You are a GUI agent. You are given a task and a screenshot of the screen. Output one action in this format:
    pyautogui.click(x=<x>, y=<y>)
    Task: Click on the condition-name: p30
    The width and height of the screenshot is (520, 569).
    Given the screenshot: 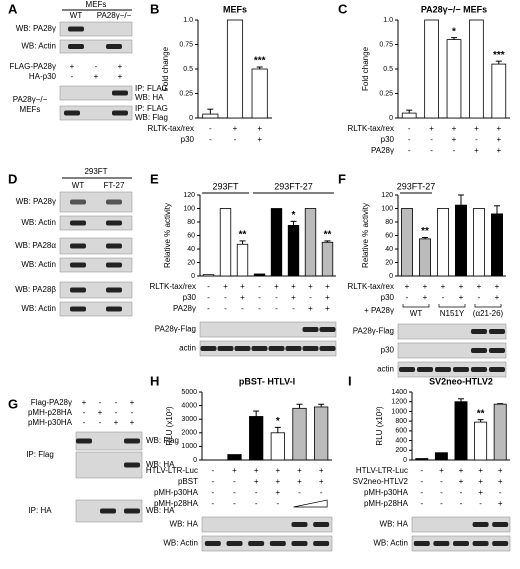 What is the action you would take?
    pyautogui.click(x=388, y=139)
    